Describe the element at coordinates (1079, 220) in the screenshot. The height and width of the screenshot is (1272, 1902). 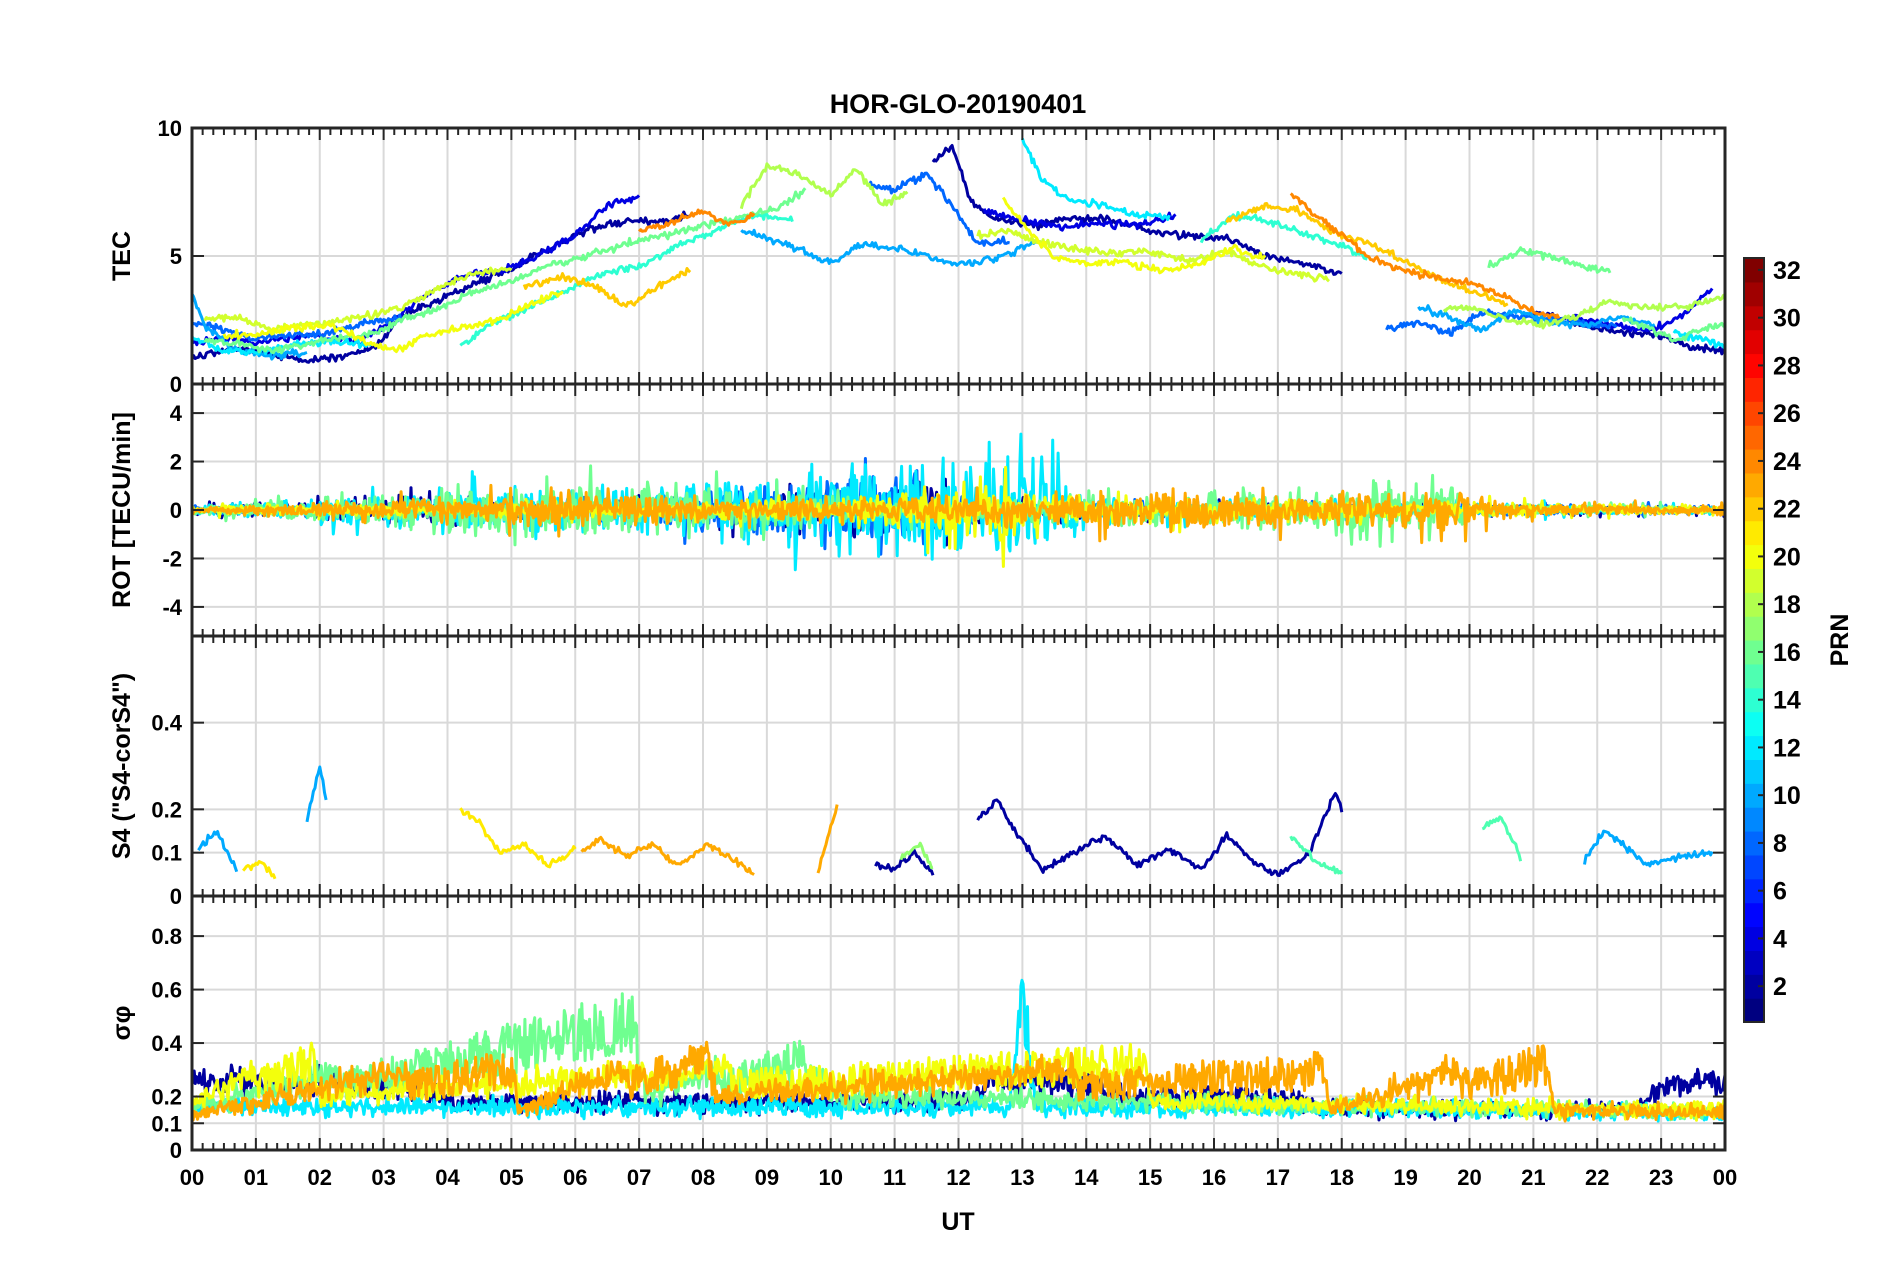
I see `series-prn-4-tec` at that location.